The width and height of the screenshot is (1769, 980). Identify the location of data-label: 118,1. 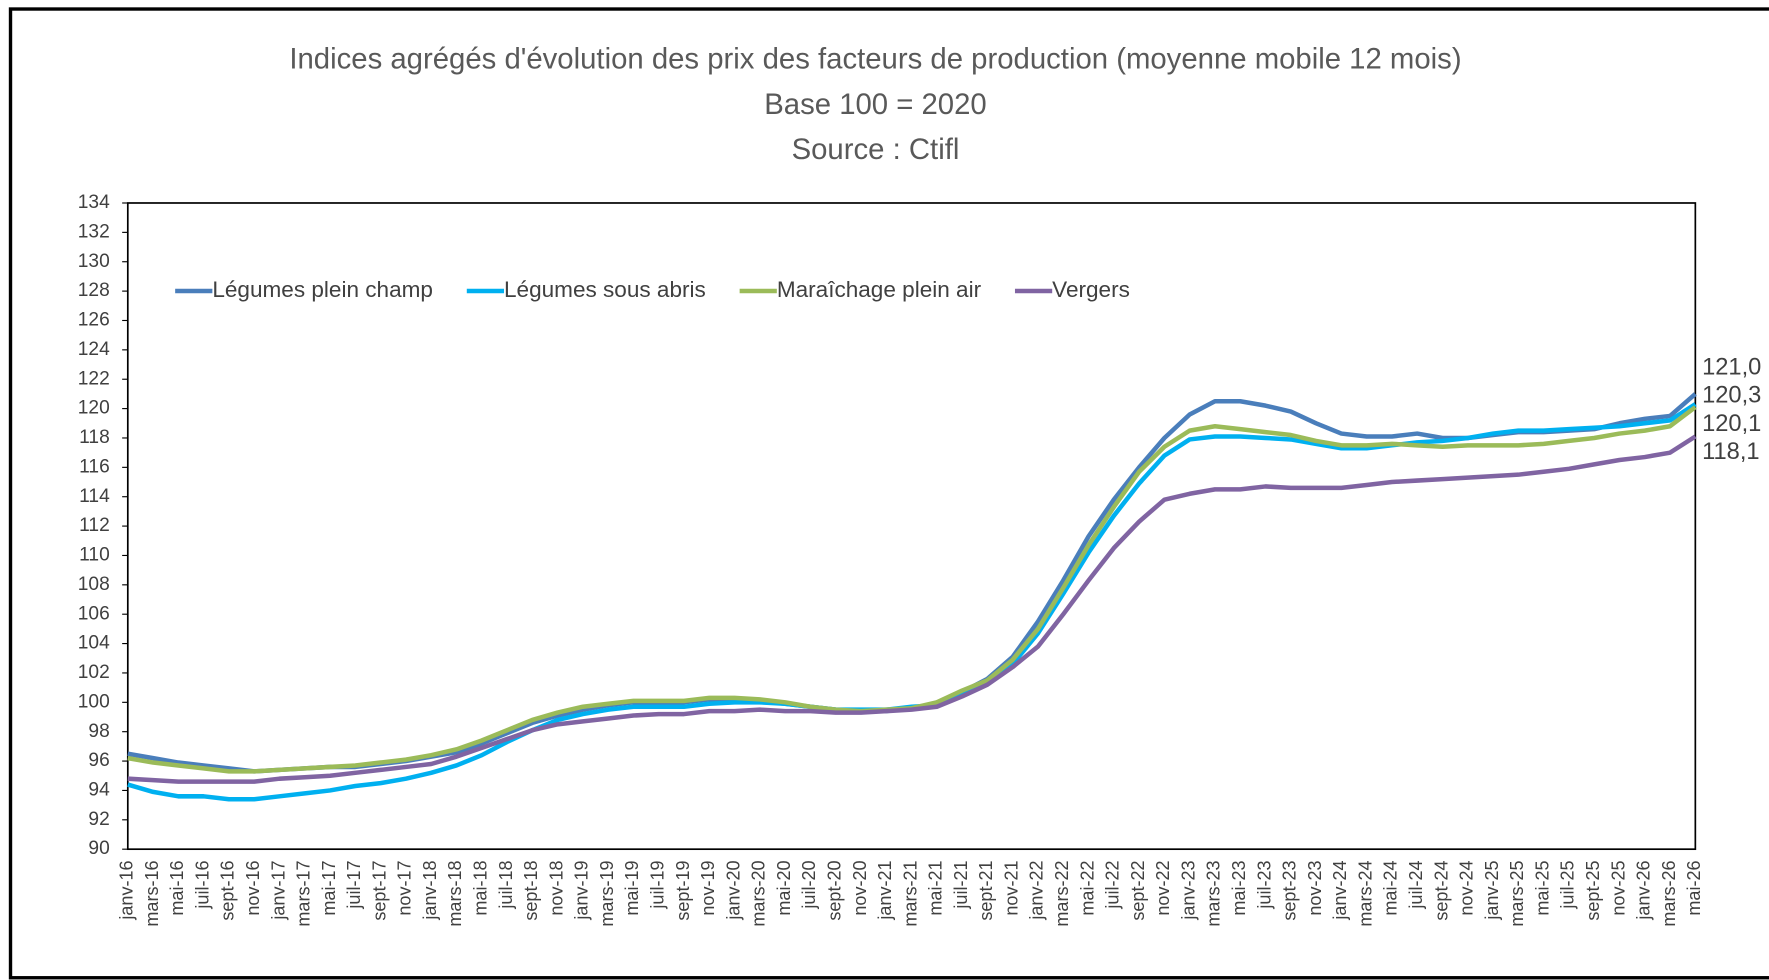
(1730, 452).